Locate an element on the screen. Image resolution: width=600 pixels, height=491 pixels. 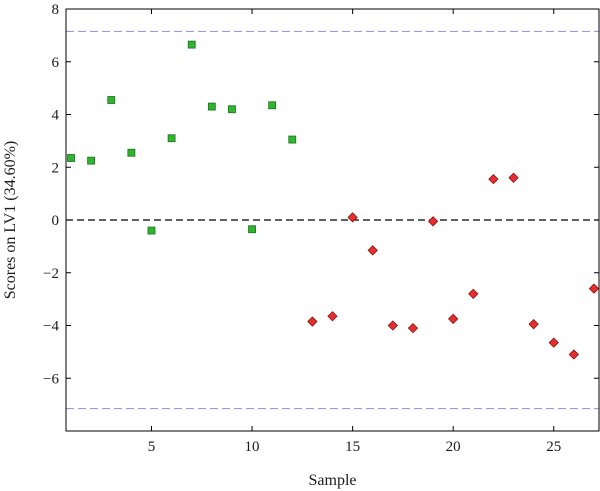
y-tick-label: −4 is located at coordinates (51, 327).